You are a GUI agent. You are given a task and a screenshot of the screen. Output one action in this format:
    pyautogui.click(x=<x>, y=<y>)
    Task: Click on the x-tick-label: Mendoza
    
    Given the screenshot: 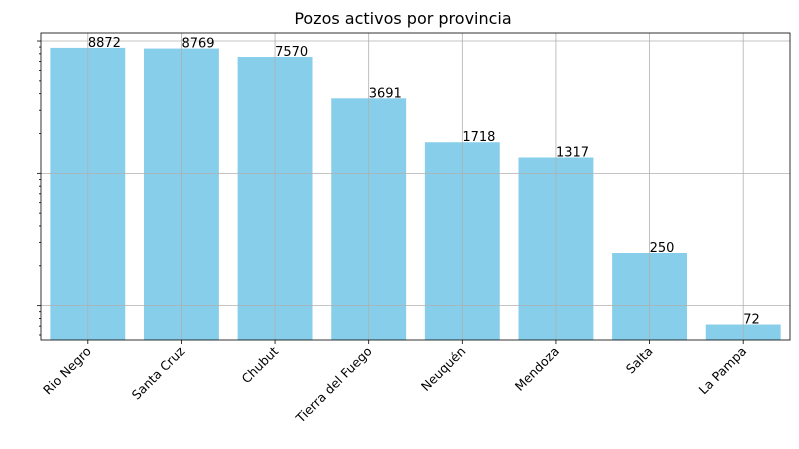 What is the action you would take?
    pyautogui.click(x=537, y=369)
    